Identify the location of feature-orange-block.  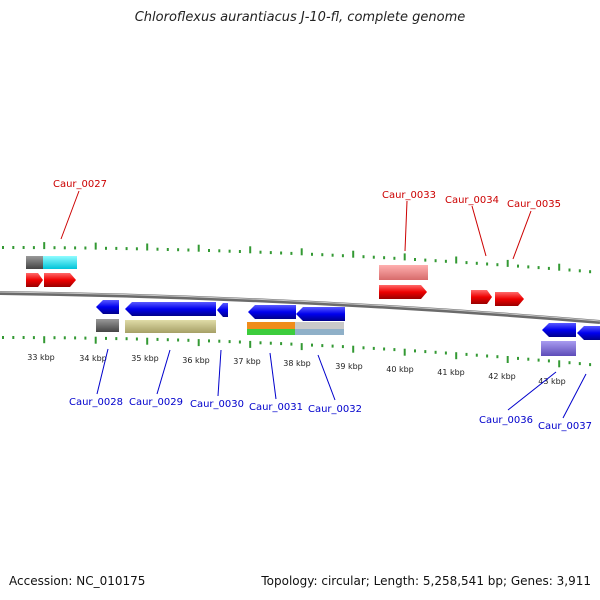
(271, 325).